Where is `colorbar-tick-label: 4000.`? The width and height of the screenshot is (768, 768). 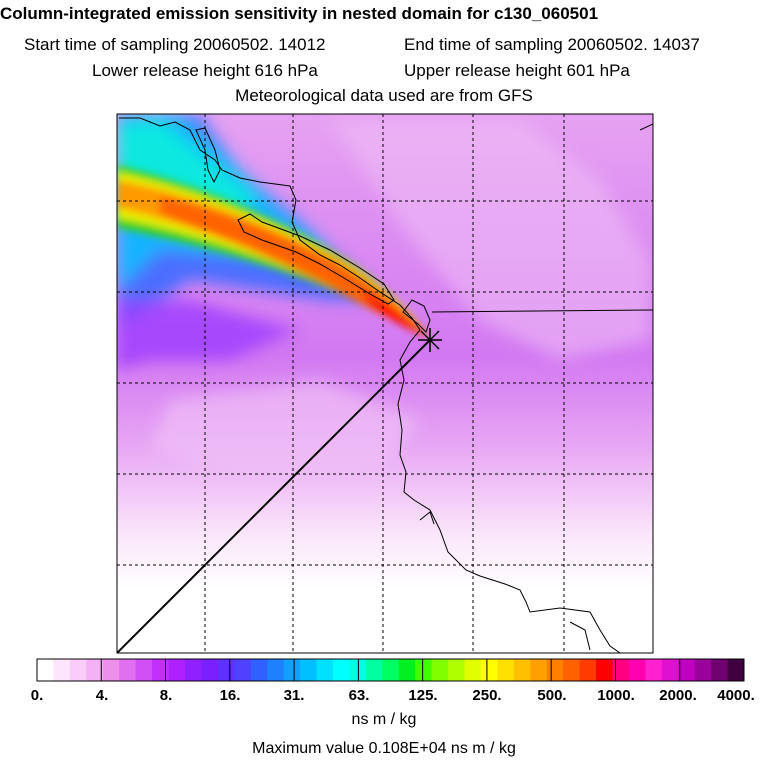 colorbar-tick-label: 4000. is located at coordinates (736, 695).